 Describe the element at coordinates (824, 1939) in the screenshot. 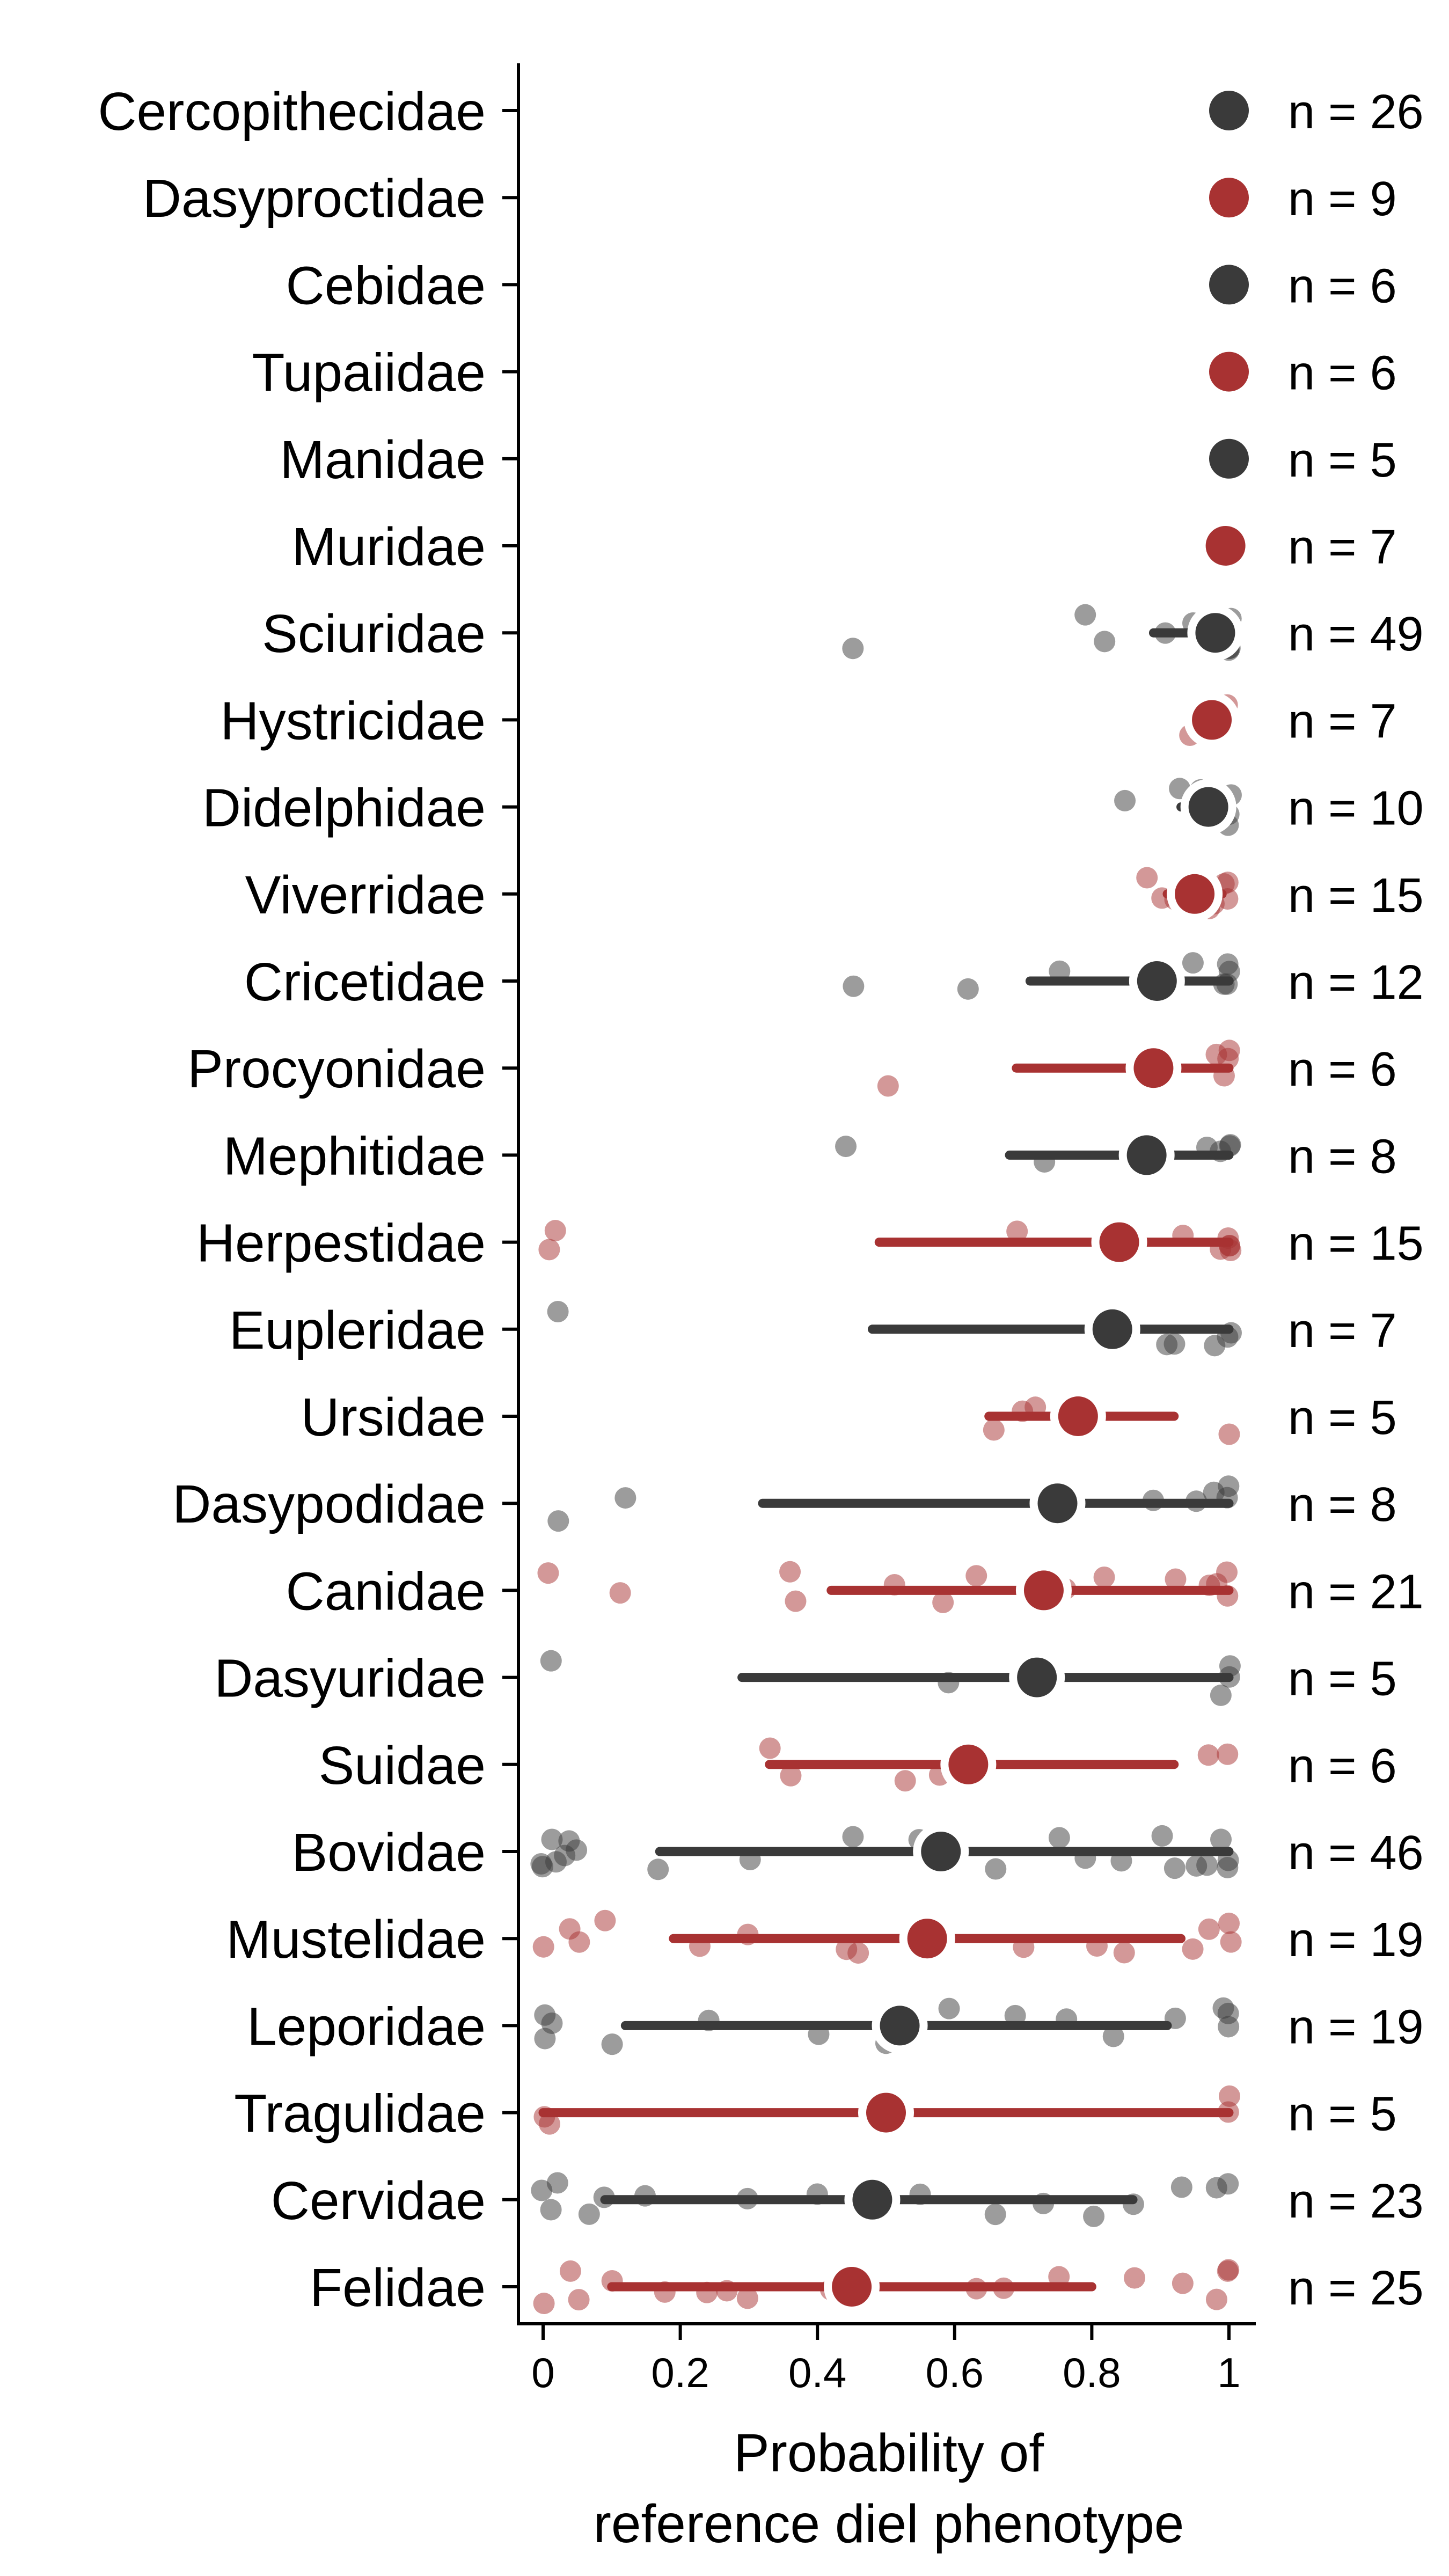

I see `family-row: Mustelidae n = 19` at that location.